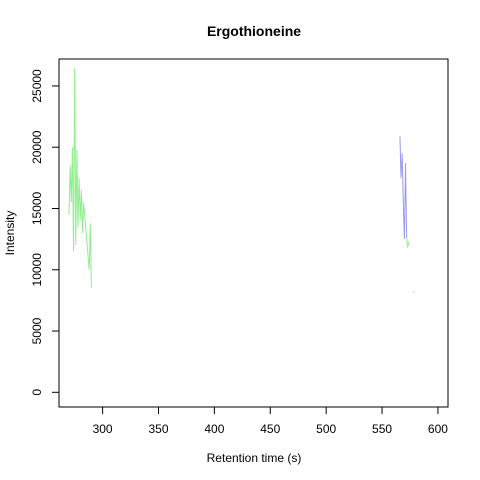 The width and height of the screenshot is (480, 480). What do you see at coordinates (10, 233) in the screenshot?
I see `y-axis-label: Intensity` at bounding box center [10, 233].